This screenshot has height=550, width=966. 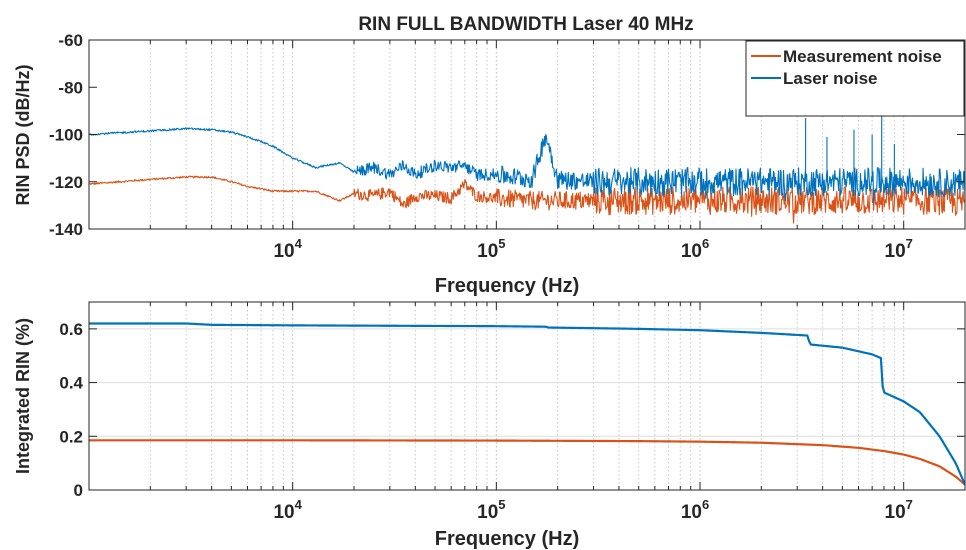 I want to click on rin-xtick-label: 10⁴, so click(x=287, y=510).